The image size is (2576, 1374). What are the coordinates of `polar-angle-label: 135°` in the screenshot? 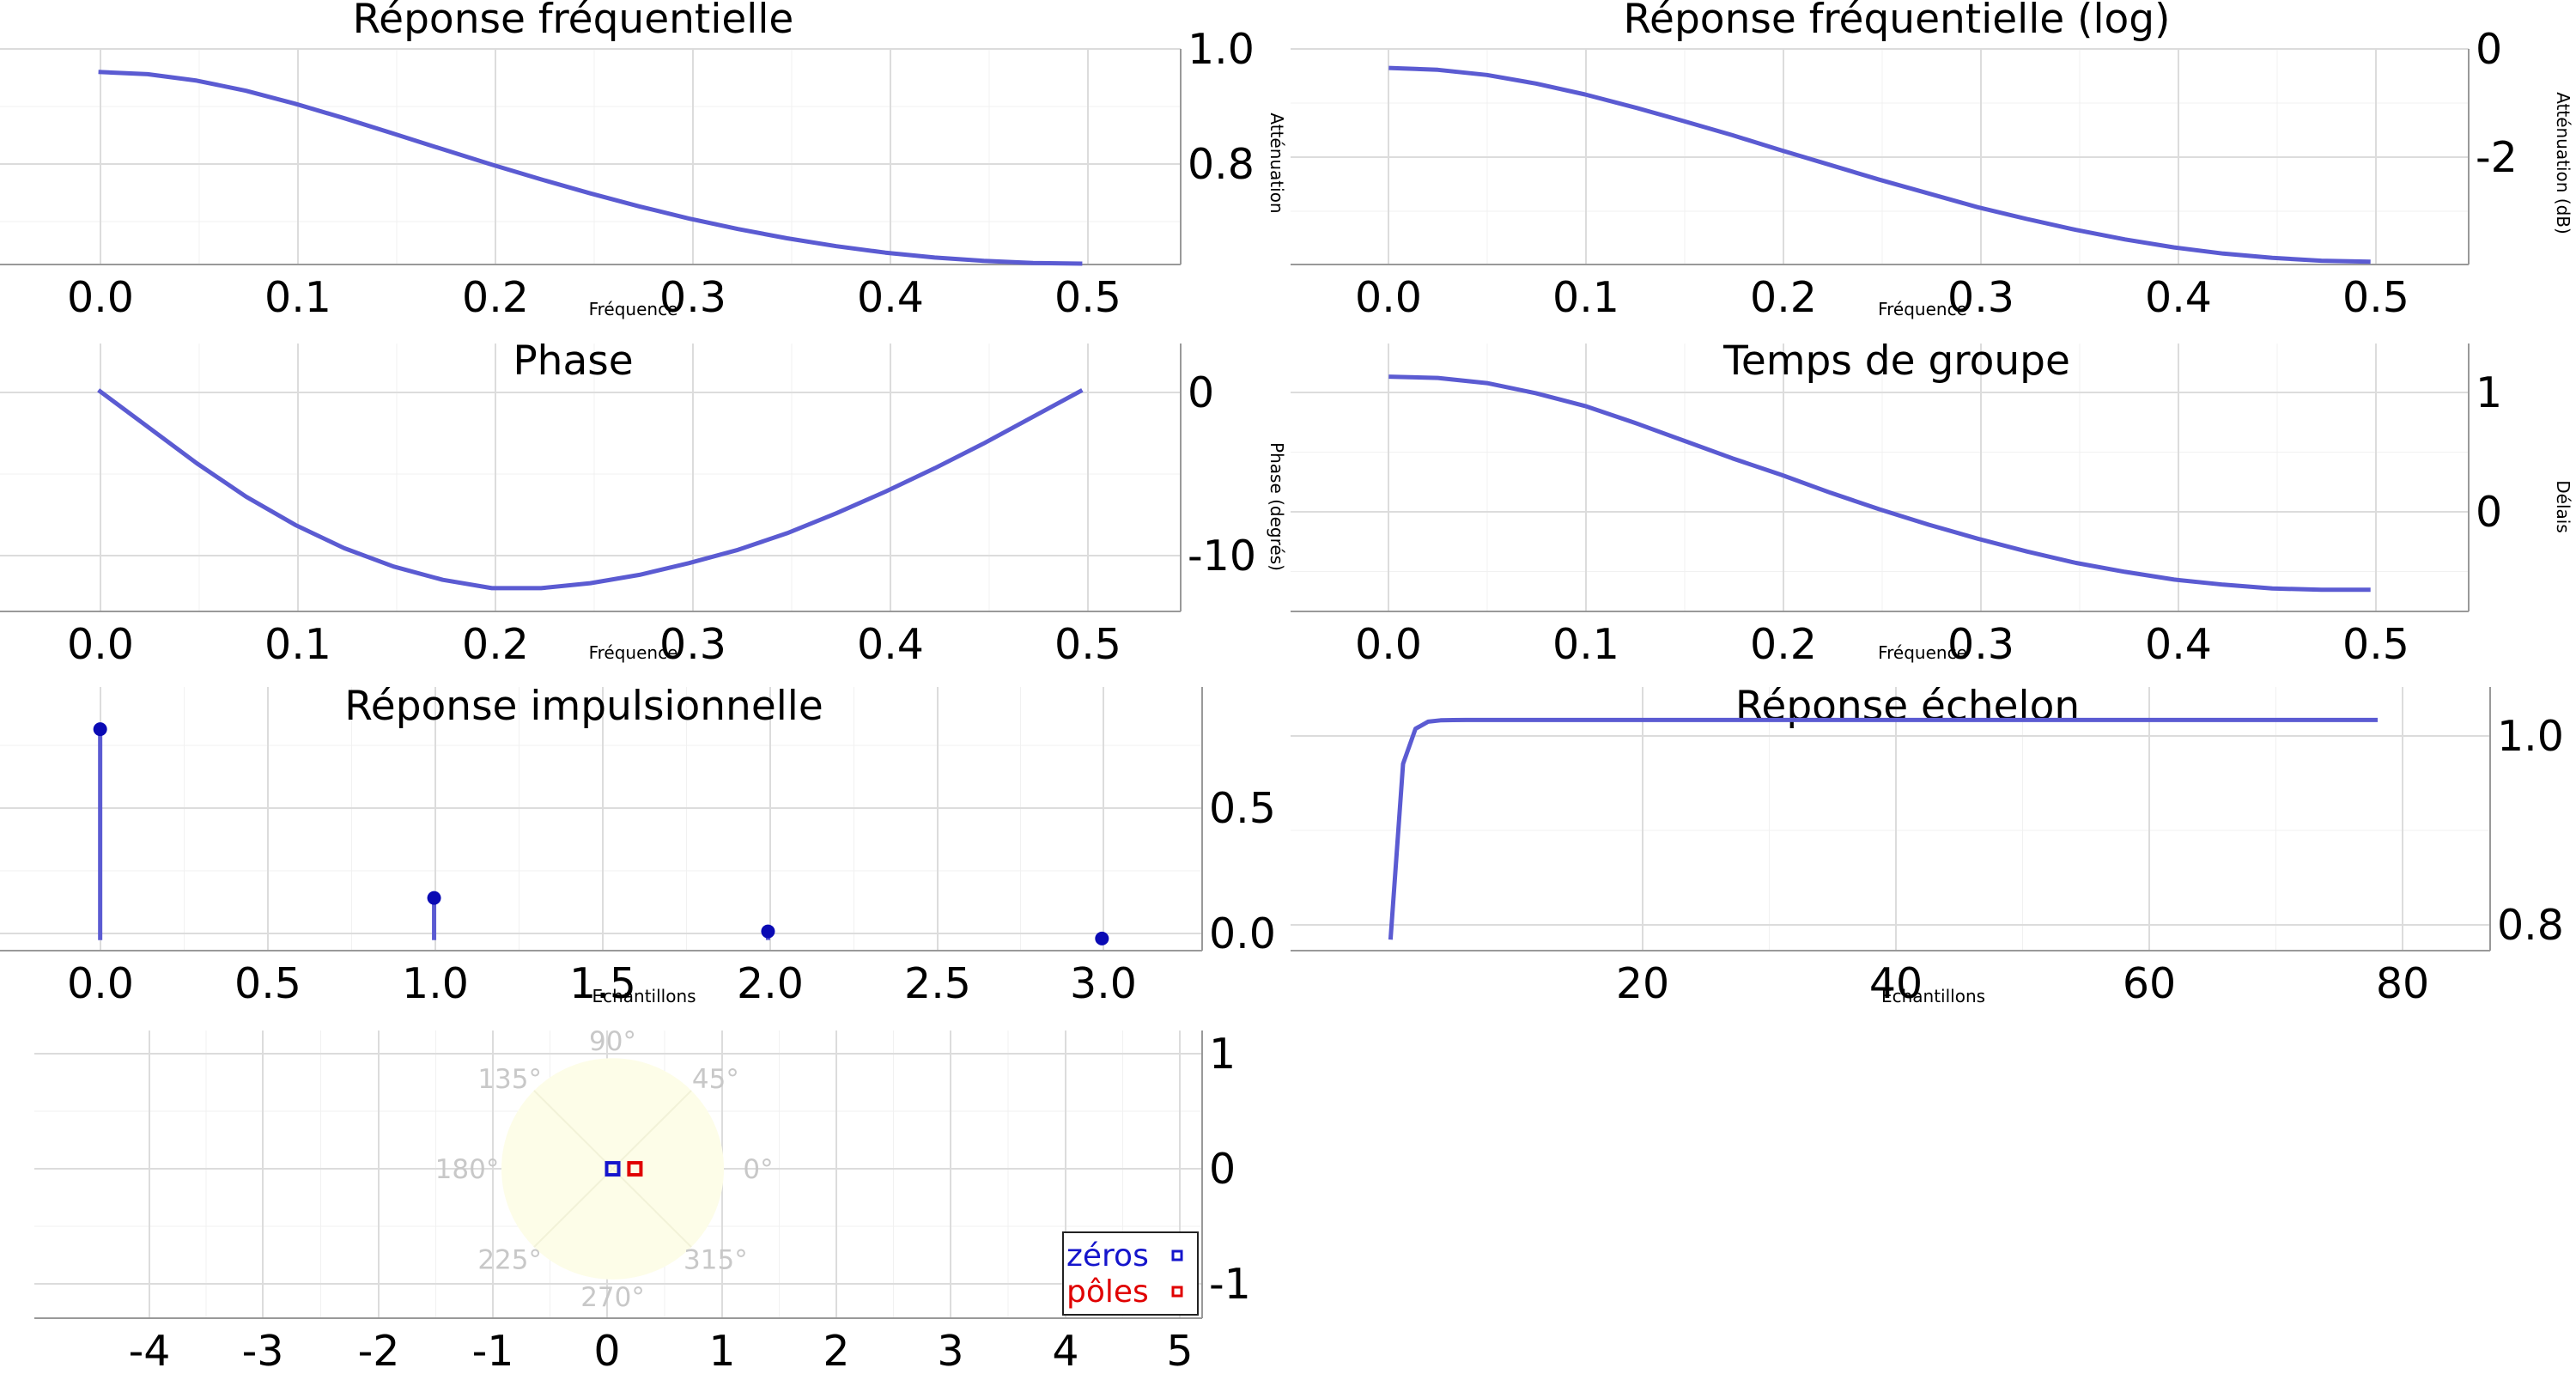 It's located at (510, 1079).